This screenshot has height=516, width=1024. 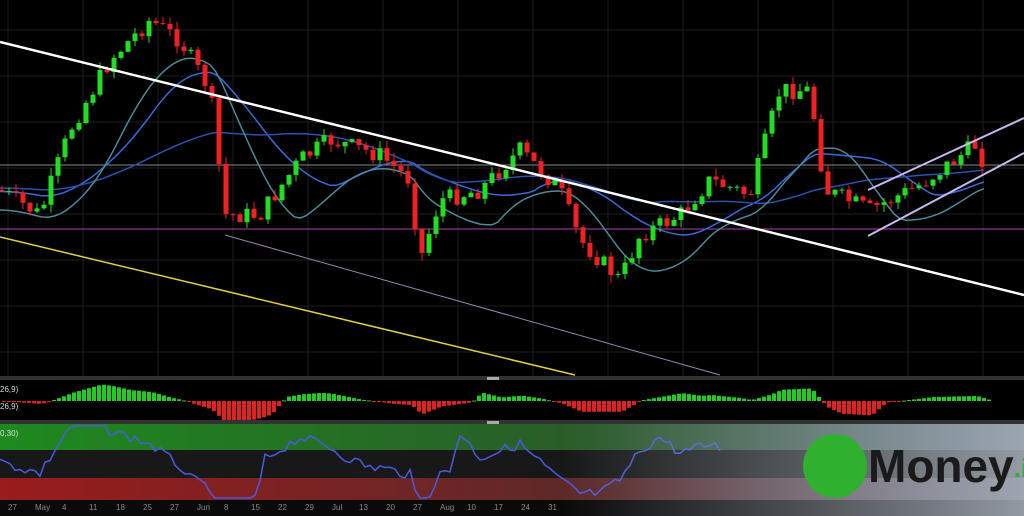 What do you see at coordinates (1019, 468) in the screenshot?
I see `logo-suffix: .it` at bounding box center [1019, 468].